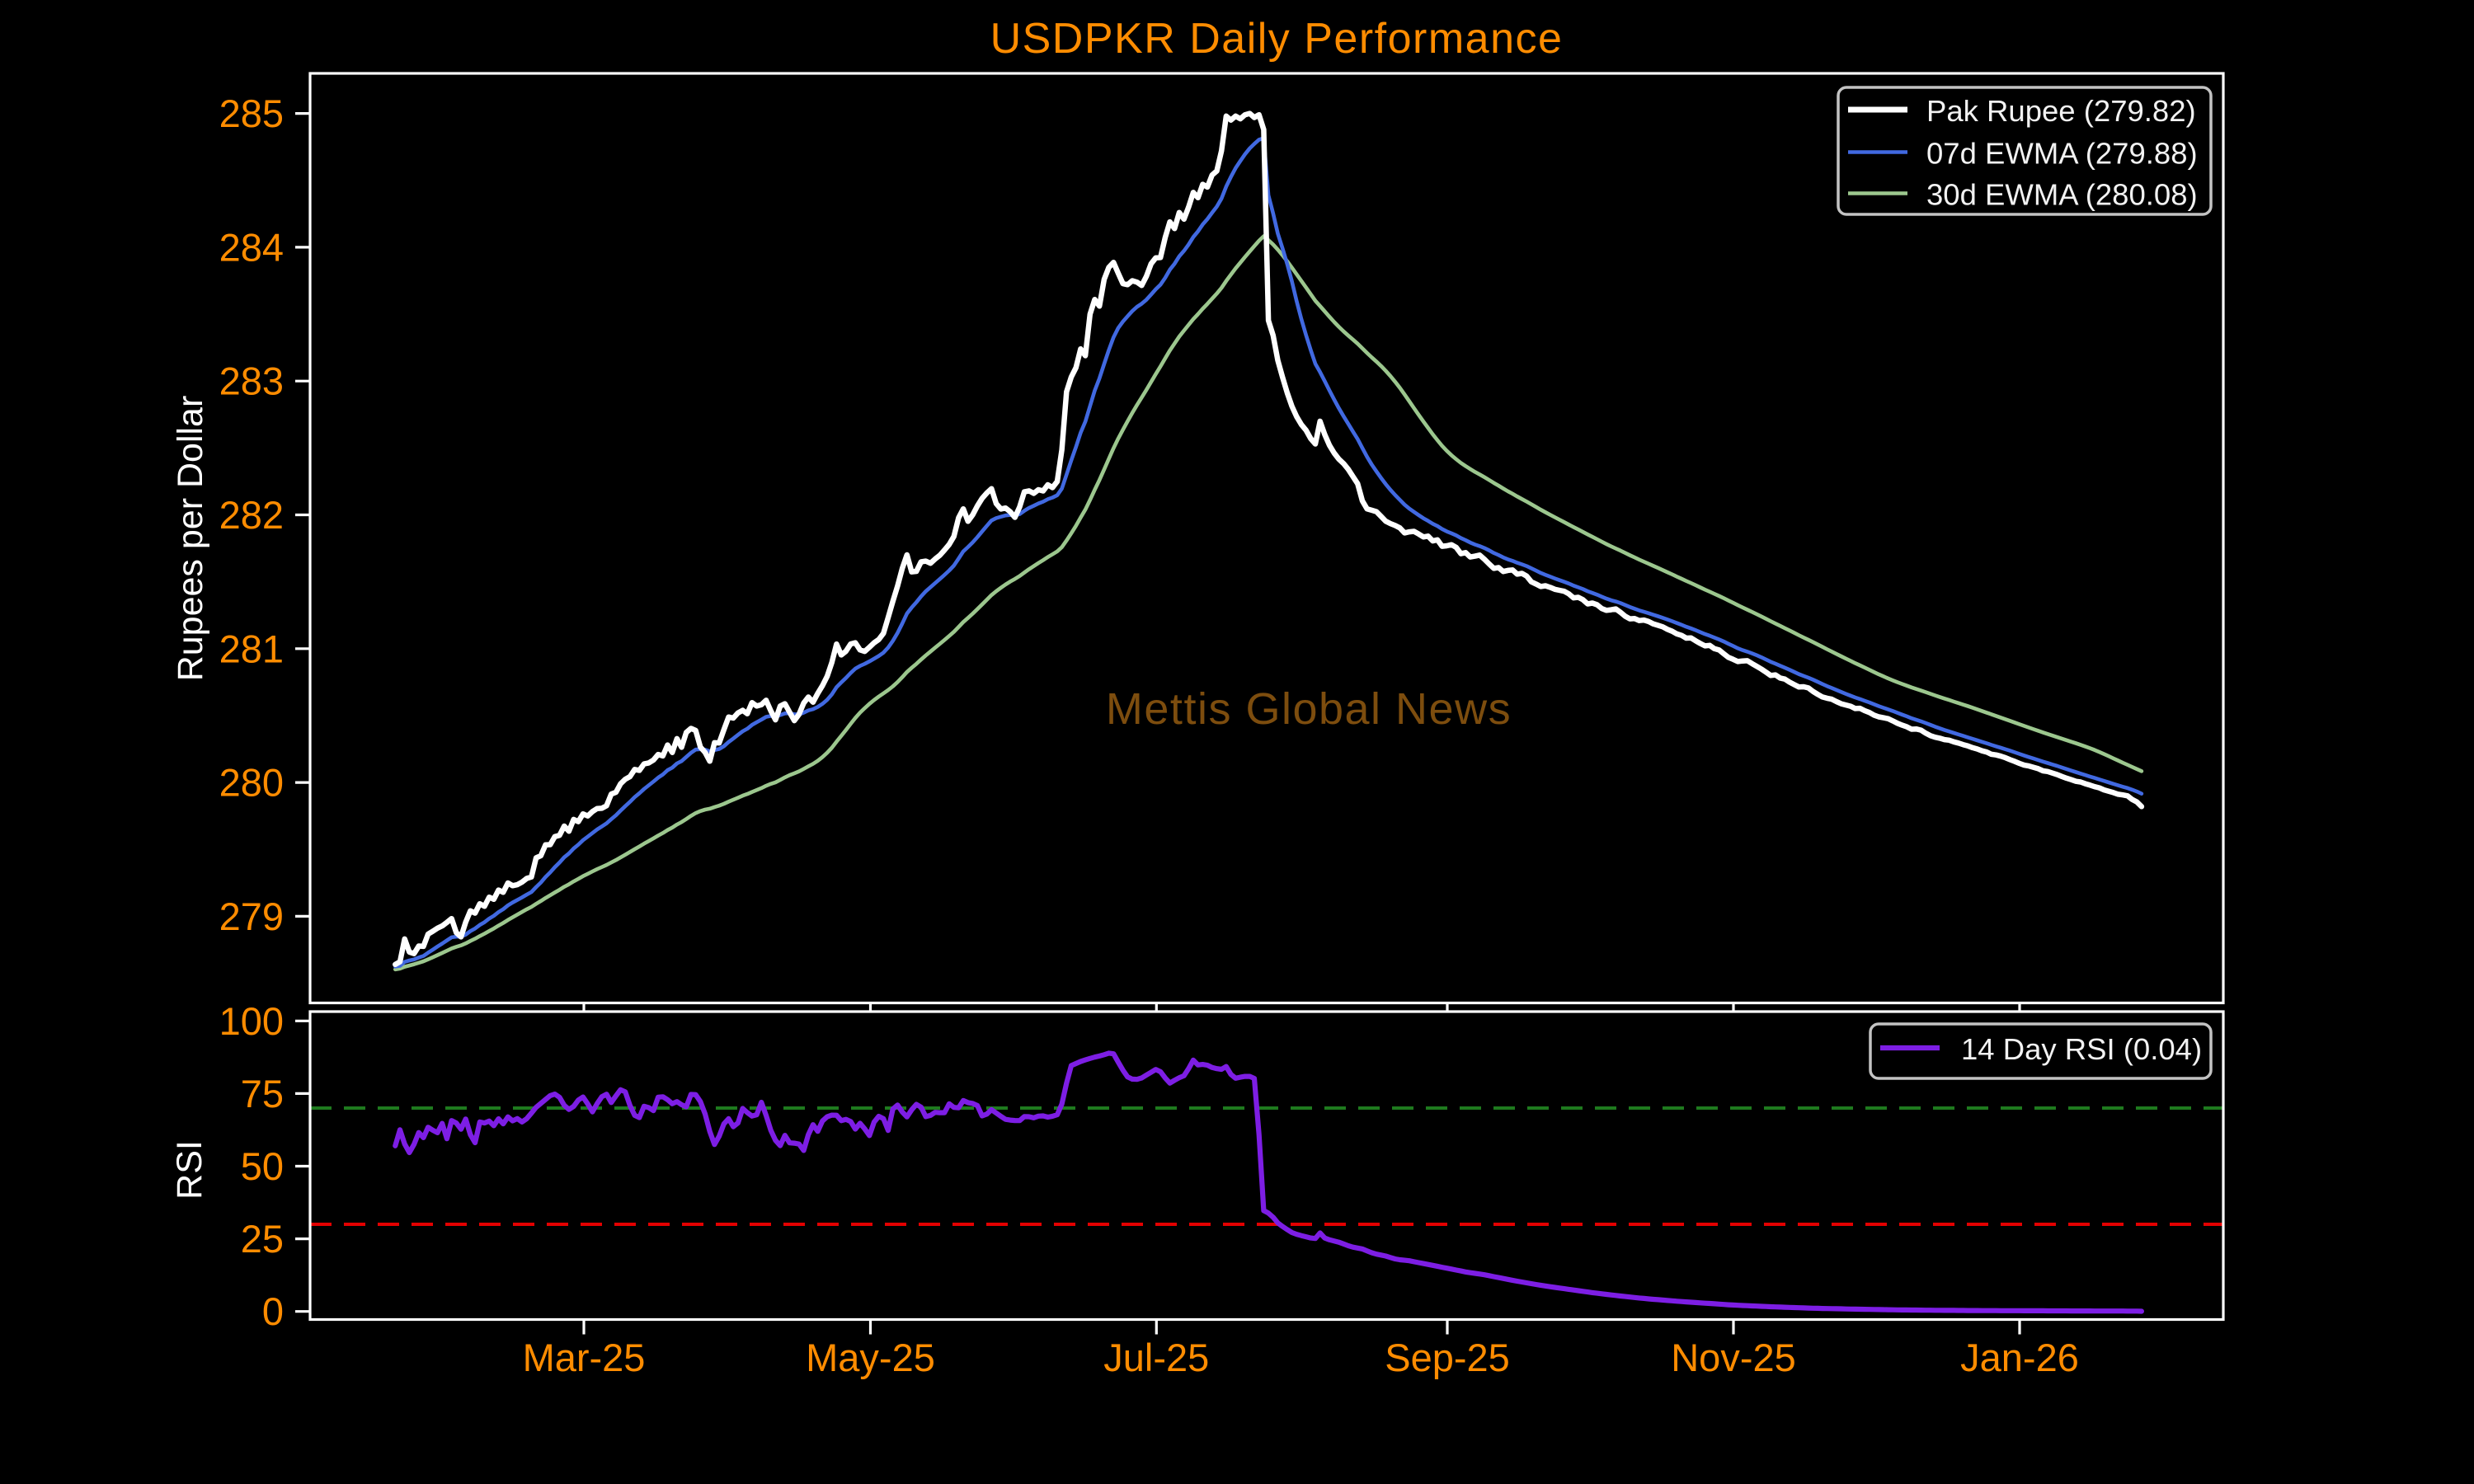  I want to click on svg-text: RSI, so click(189, 1170).